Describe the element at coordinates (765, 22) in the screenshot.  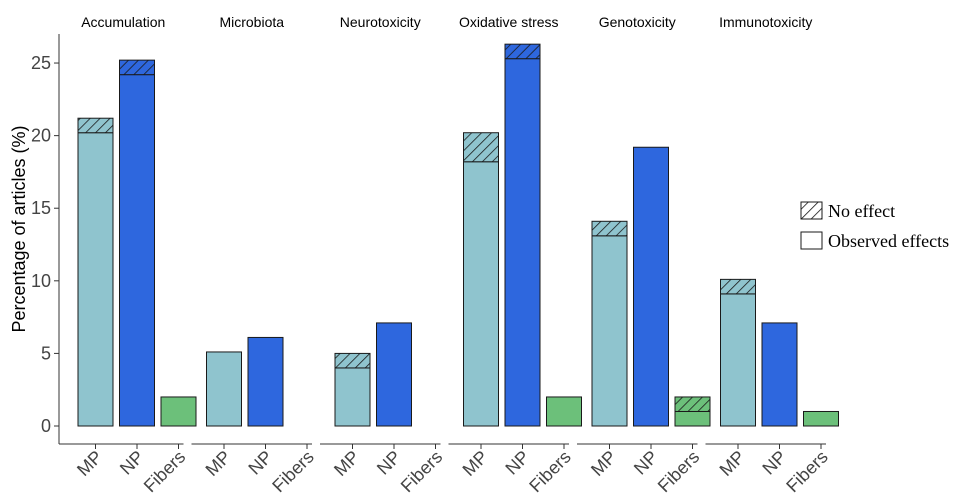
I see `panel-title: Immunotoxicity` at that location.